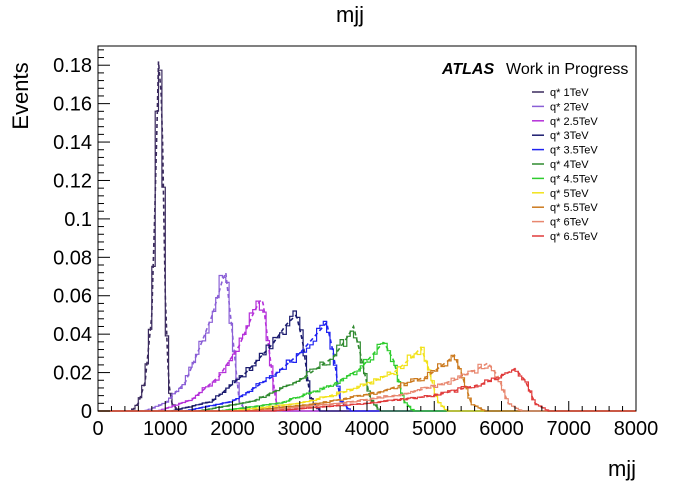 The height and width of the screenshot is (486, 677). Describe the element at coordinates (72, 297) in the screenshot. I see `y-tick-label: 0.06` at that location.